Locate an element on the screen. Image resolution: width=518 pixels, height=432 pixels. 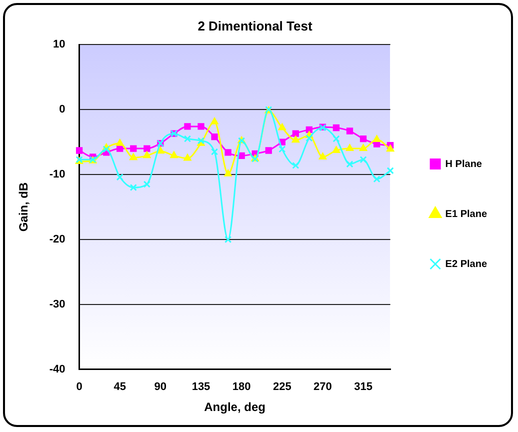
legend-label: H Plane is located at coordinates (463, 164).